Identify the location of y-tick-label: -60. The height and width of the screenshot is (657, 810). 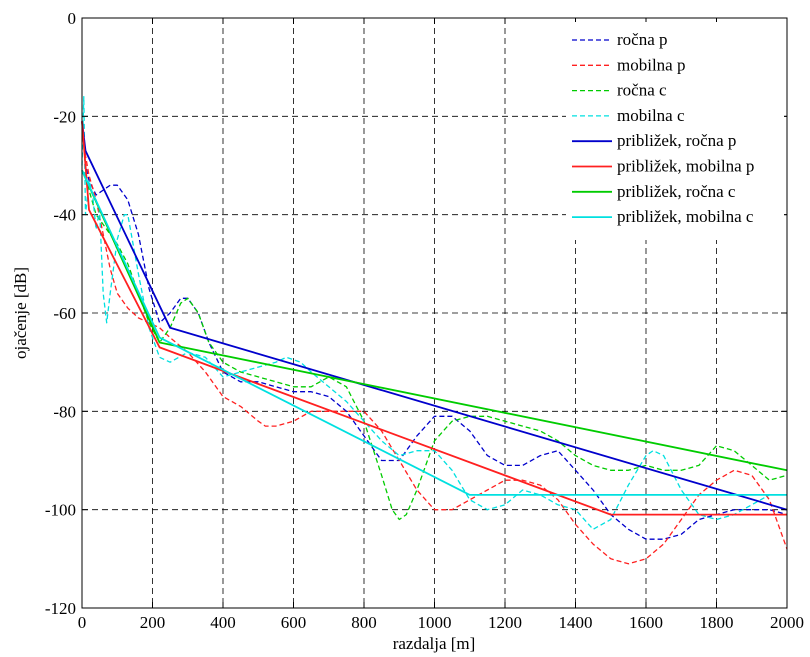
(64, 313).